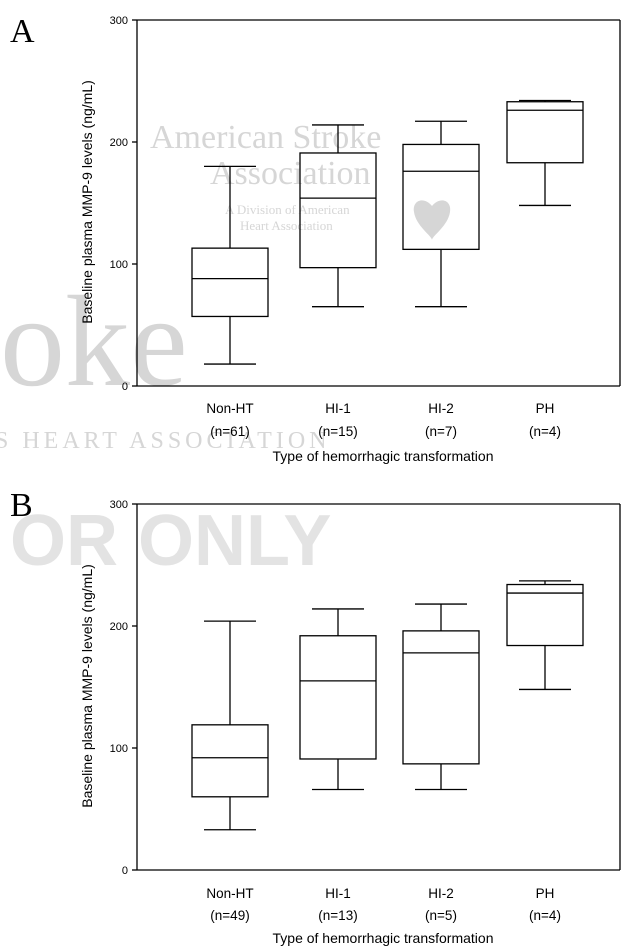  I want to click on panel-b-y-tick-label-300: 300, so click(119, 505).